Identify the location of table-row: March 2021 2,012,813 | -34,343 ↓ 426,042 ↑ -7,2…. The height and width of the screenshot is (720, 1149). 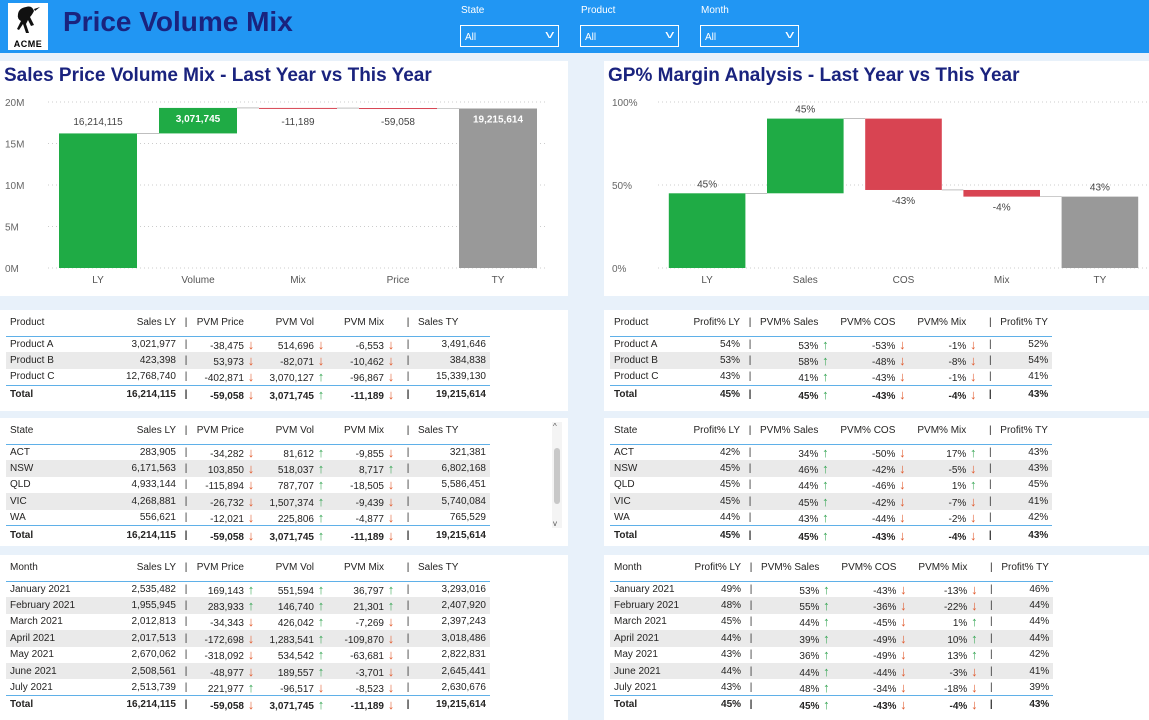
(248, 622).